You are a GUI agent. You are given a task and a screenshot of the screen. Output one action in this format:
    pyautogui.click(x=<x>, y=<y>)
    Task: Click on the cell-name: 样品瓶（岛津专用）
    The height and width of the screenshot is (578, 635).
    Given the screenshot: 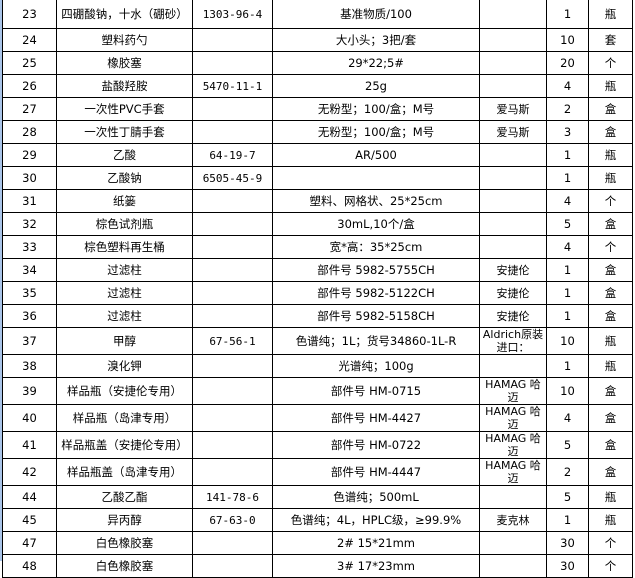 What is the action you would take?
    pyautogui.click(x=124, y=418)
    